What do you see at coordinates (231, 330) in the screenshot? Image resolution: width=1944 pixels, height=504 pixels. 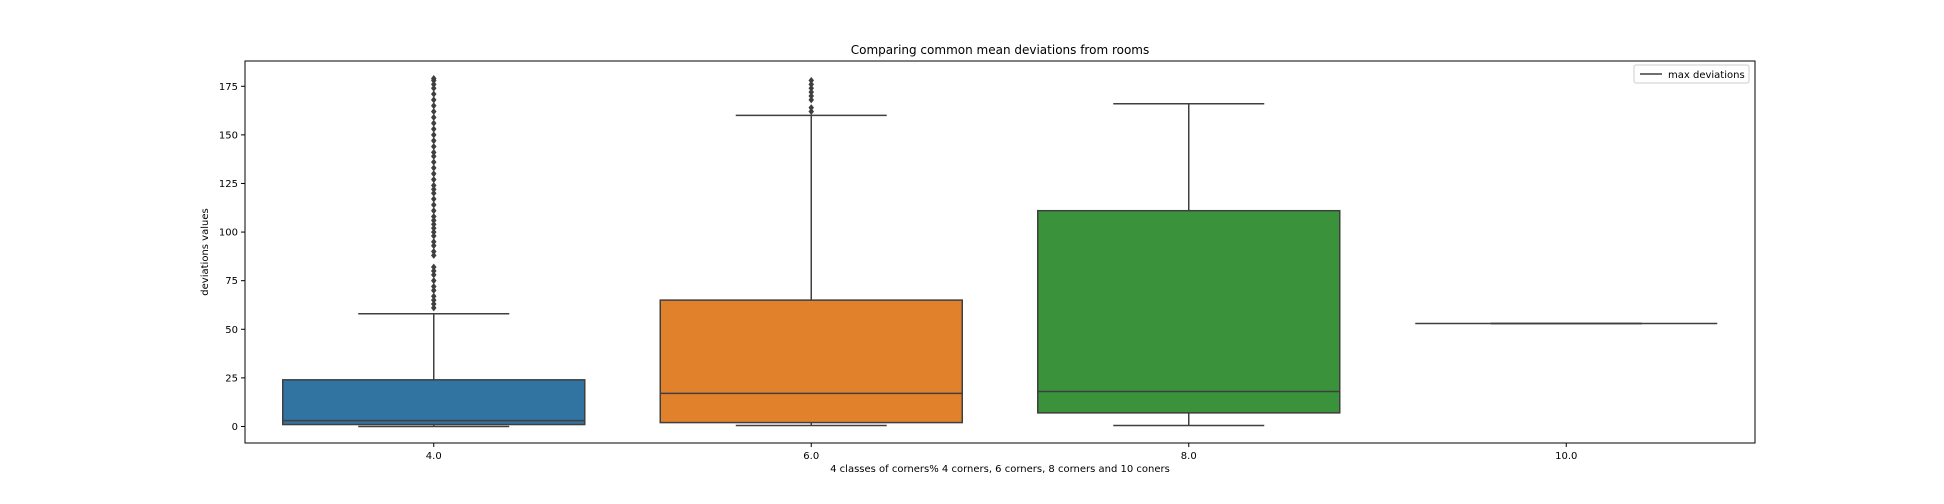 I see `y-tick-label: 50` at bounding box center [231, 330].